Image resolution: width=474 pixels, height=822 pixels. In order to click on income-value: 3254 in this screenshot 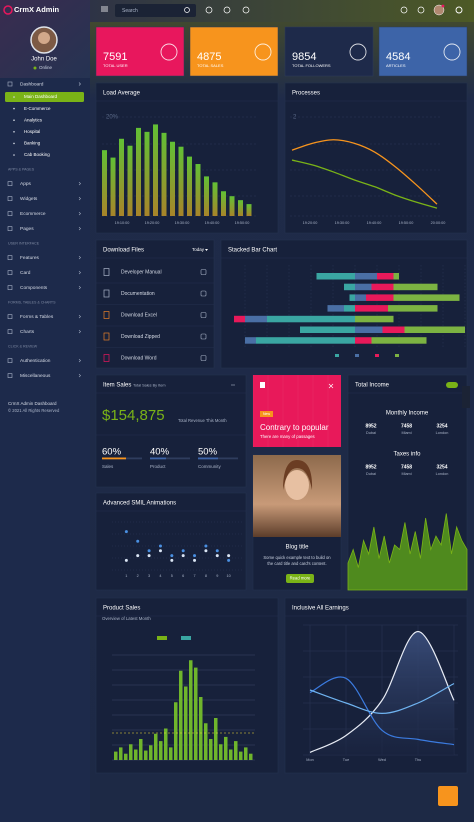, I will do `click(441, 467)`.